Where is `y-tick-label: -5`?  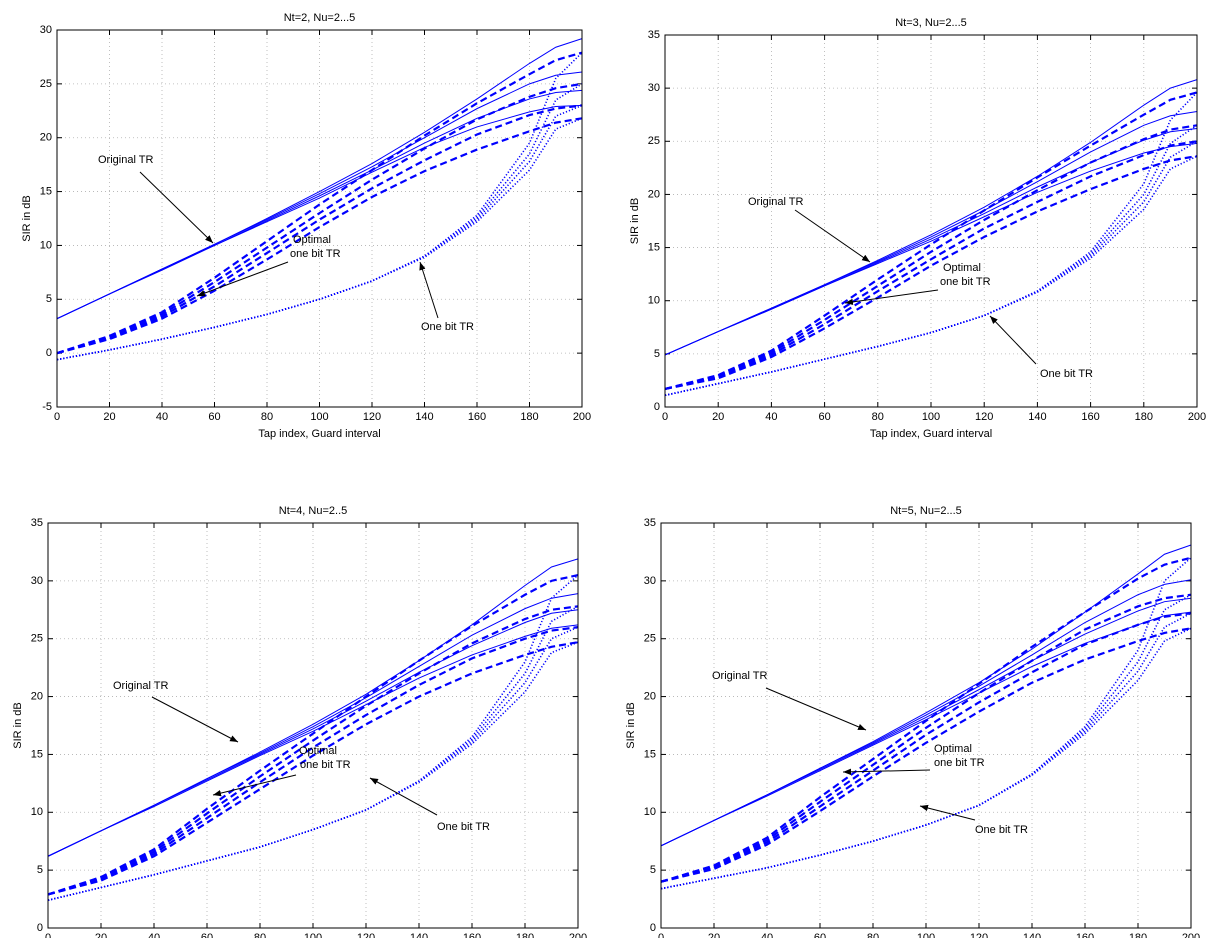
y-tick-label: -5 is located at coordinates (47, 407).